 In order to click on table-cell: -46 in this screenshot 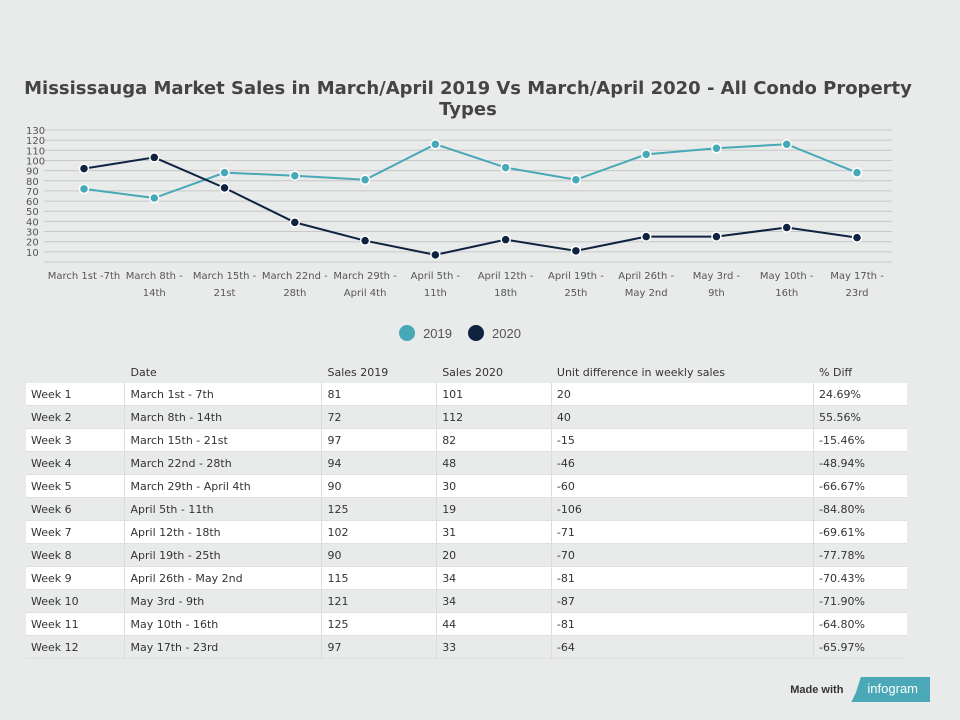, I will do `click(683, 463)`.